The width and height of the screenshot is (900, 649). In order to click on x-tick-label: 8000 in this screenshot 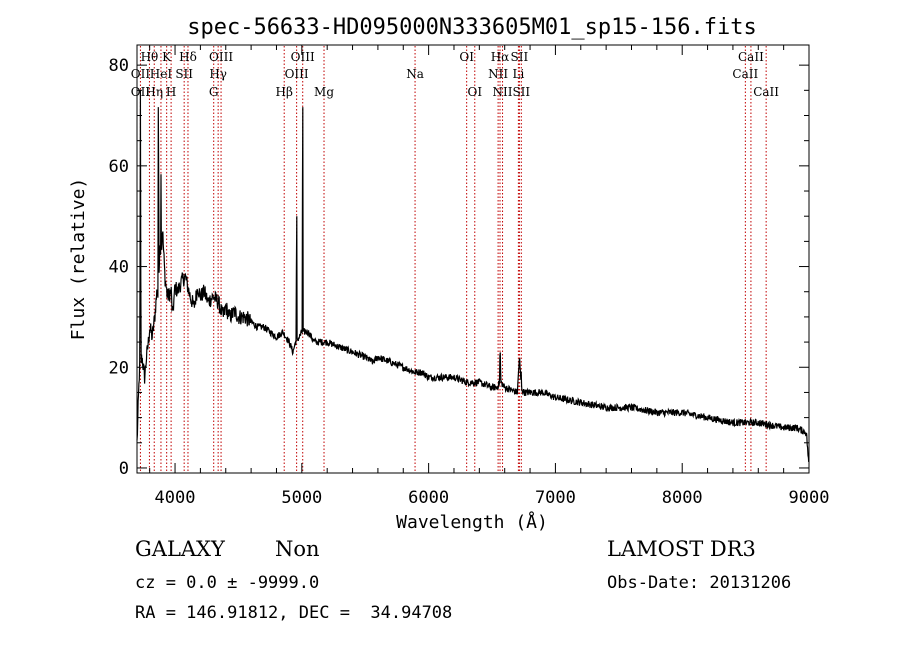, I will do `click(682, 498)`.